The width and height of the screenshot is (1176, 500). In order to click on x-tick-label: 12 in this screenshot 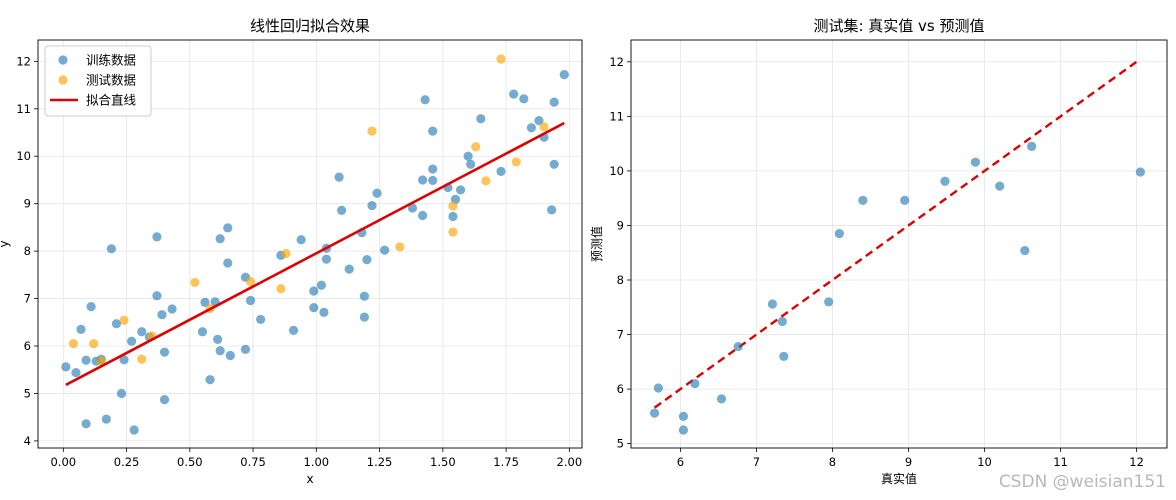, I will do `click(1136, 462)`.